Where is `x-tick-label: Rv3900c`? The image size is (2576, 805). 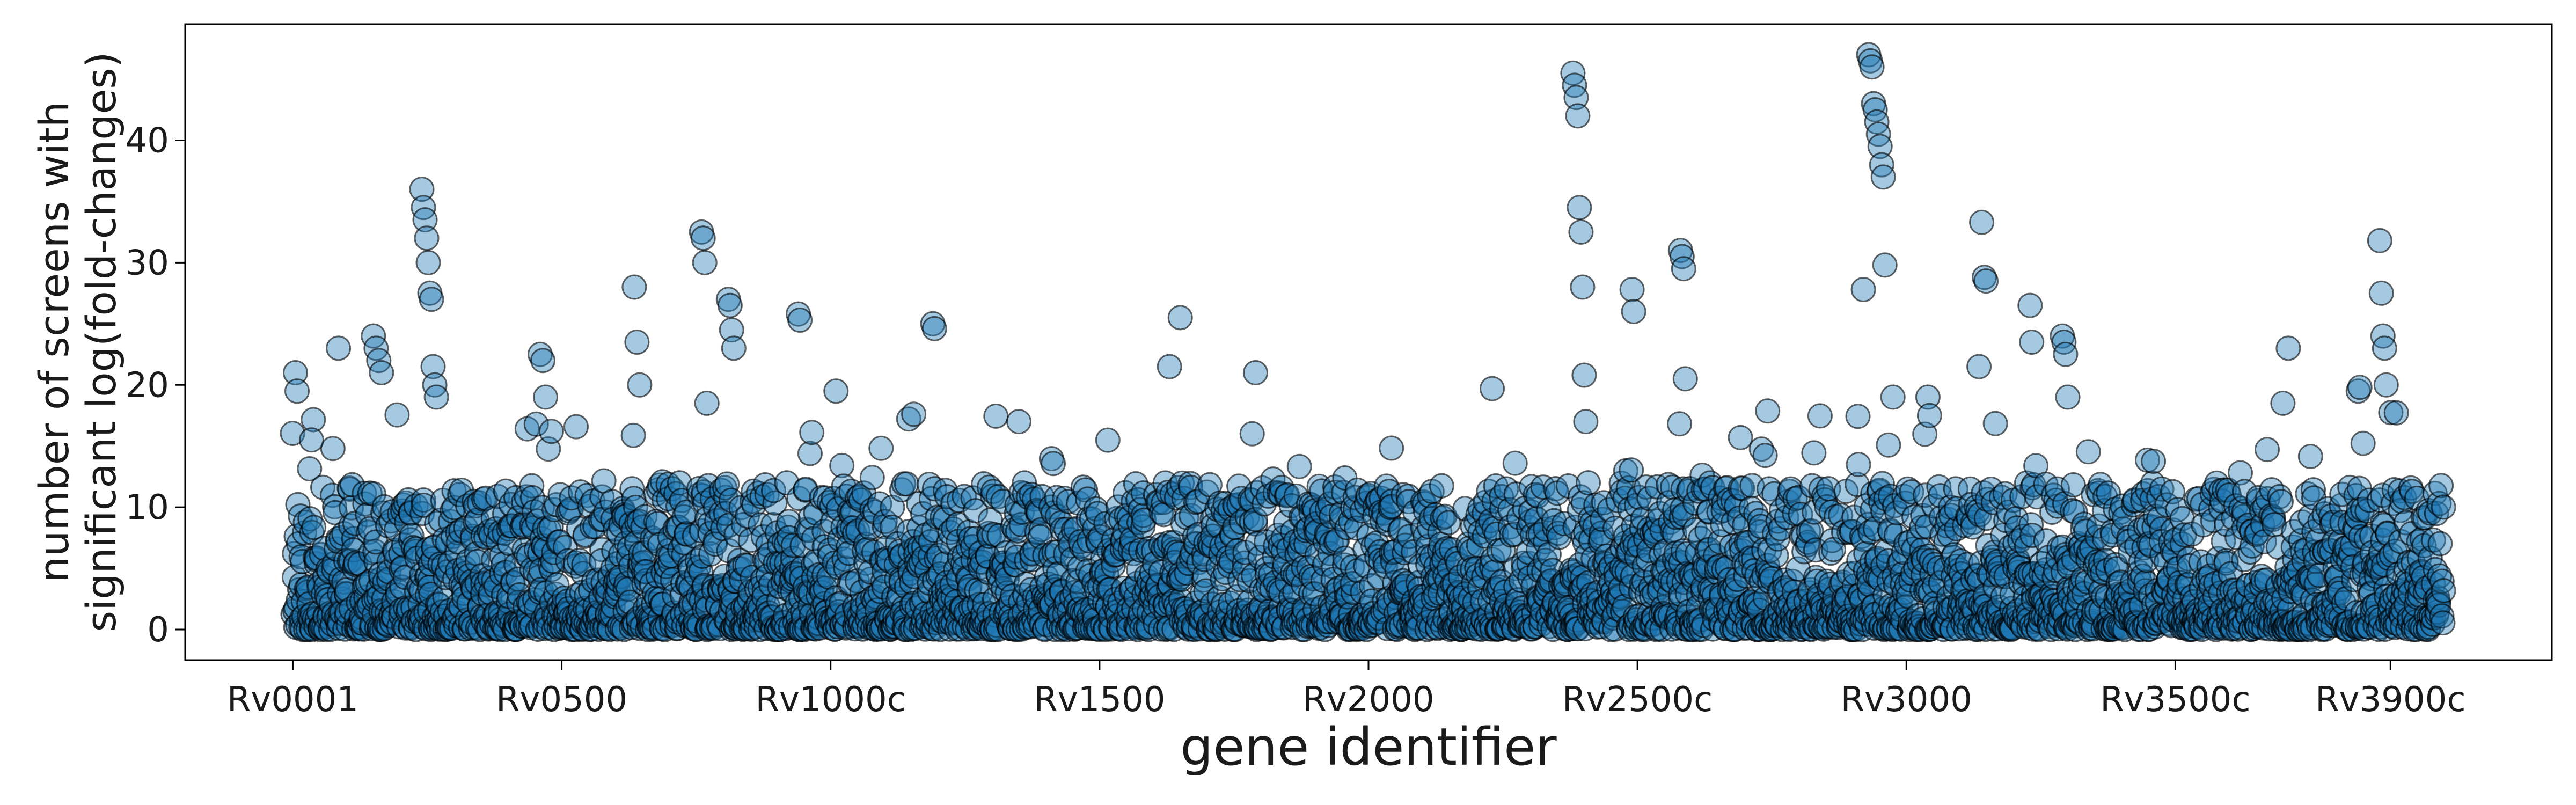
x-tick-label: Rv3900c is located at coordinates (2390, 700).